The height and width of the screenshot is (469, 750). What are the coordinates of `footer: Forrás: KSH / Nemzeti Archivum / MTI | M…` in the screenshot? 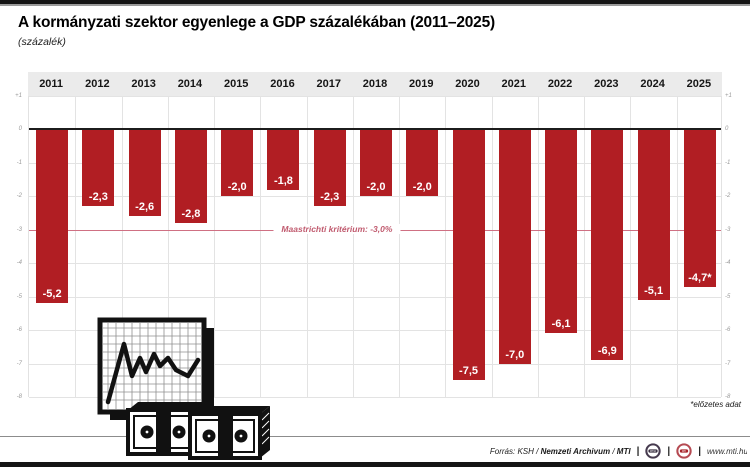 It's located at (616, 451).